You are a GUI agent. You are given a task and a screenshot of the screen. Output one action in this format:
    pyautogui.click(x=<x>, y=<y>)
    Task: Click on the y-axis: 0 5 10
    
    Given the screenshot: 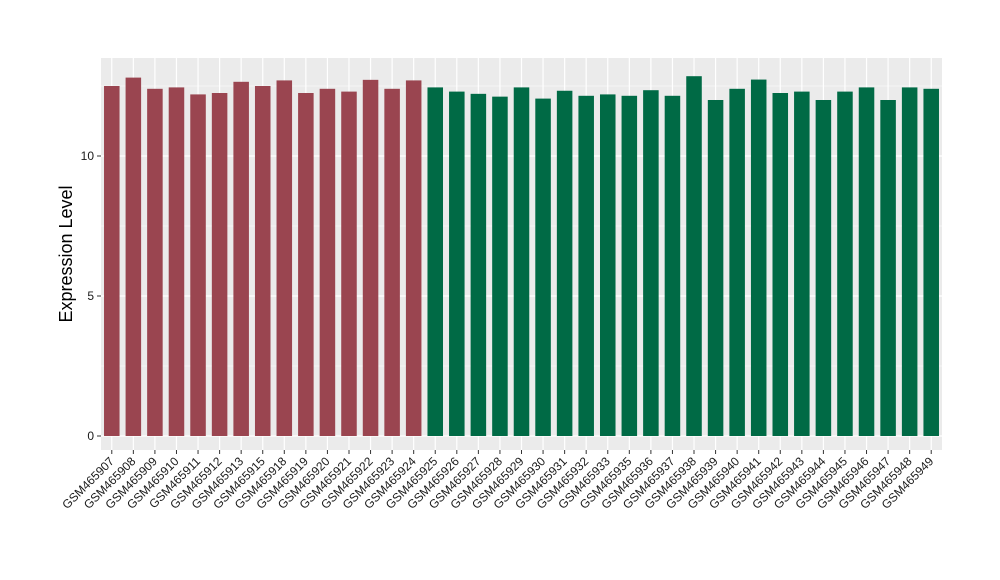 What is the action you would take?
    pyautogui.click(x=91, y=296)
    